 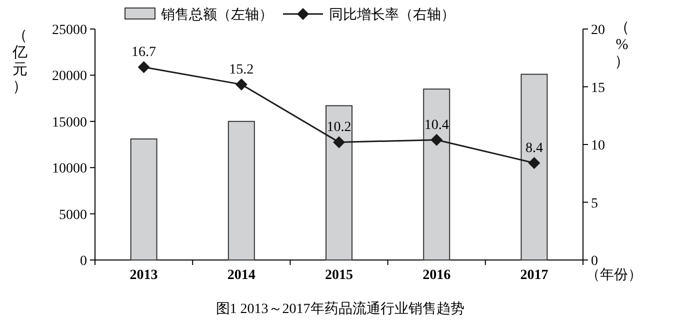 I want to click on data-label: 10.4, so click(x=436, y=125).